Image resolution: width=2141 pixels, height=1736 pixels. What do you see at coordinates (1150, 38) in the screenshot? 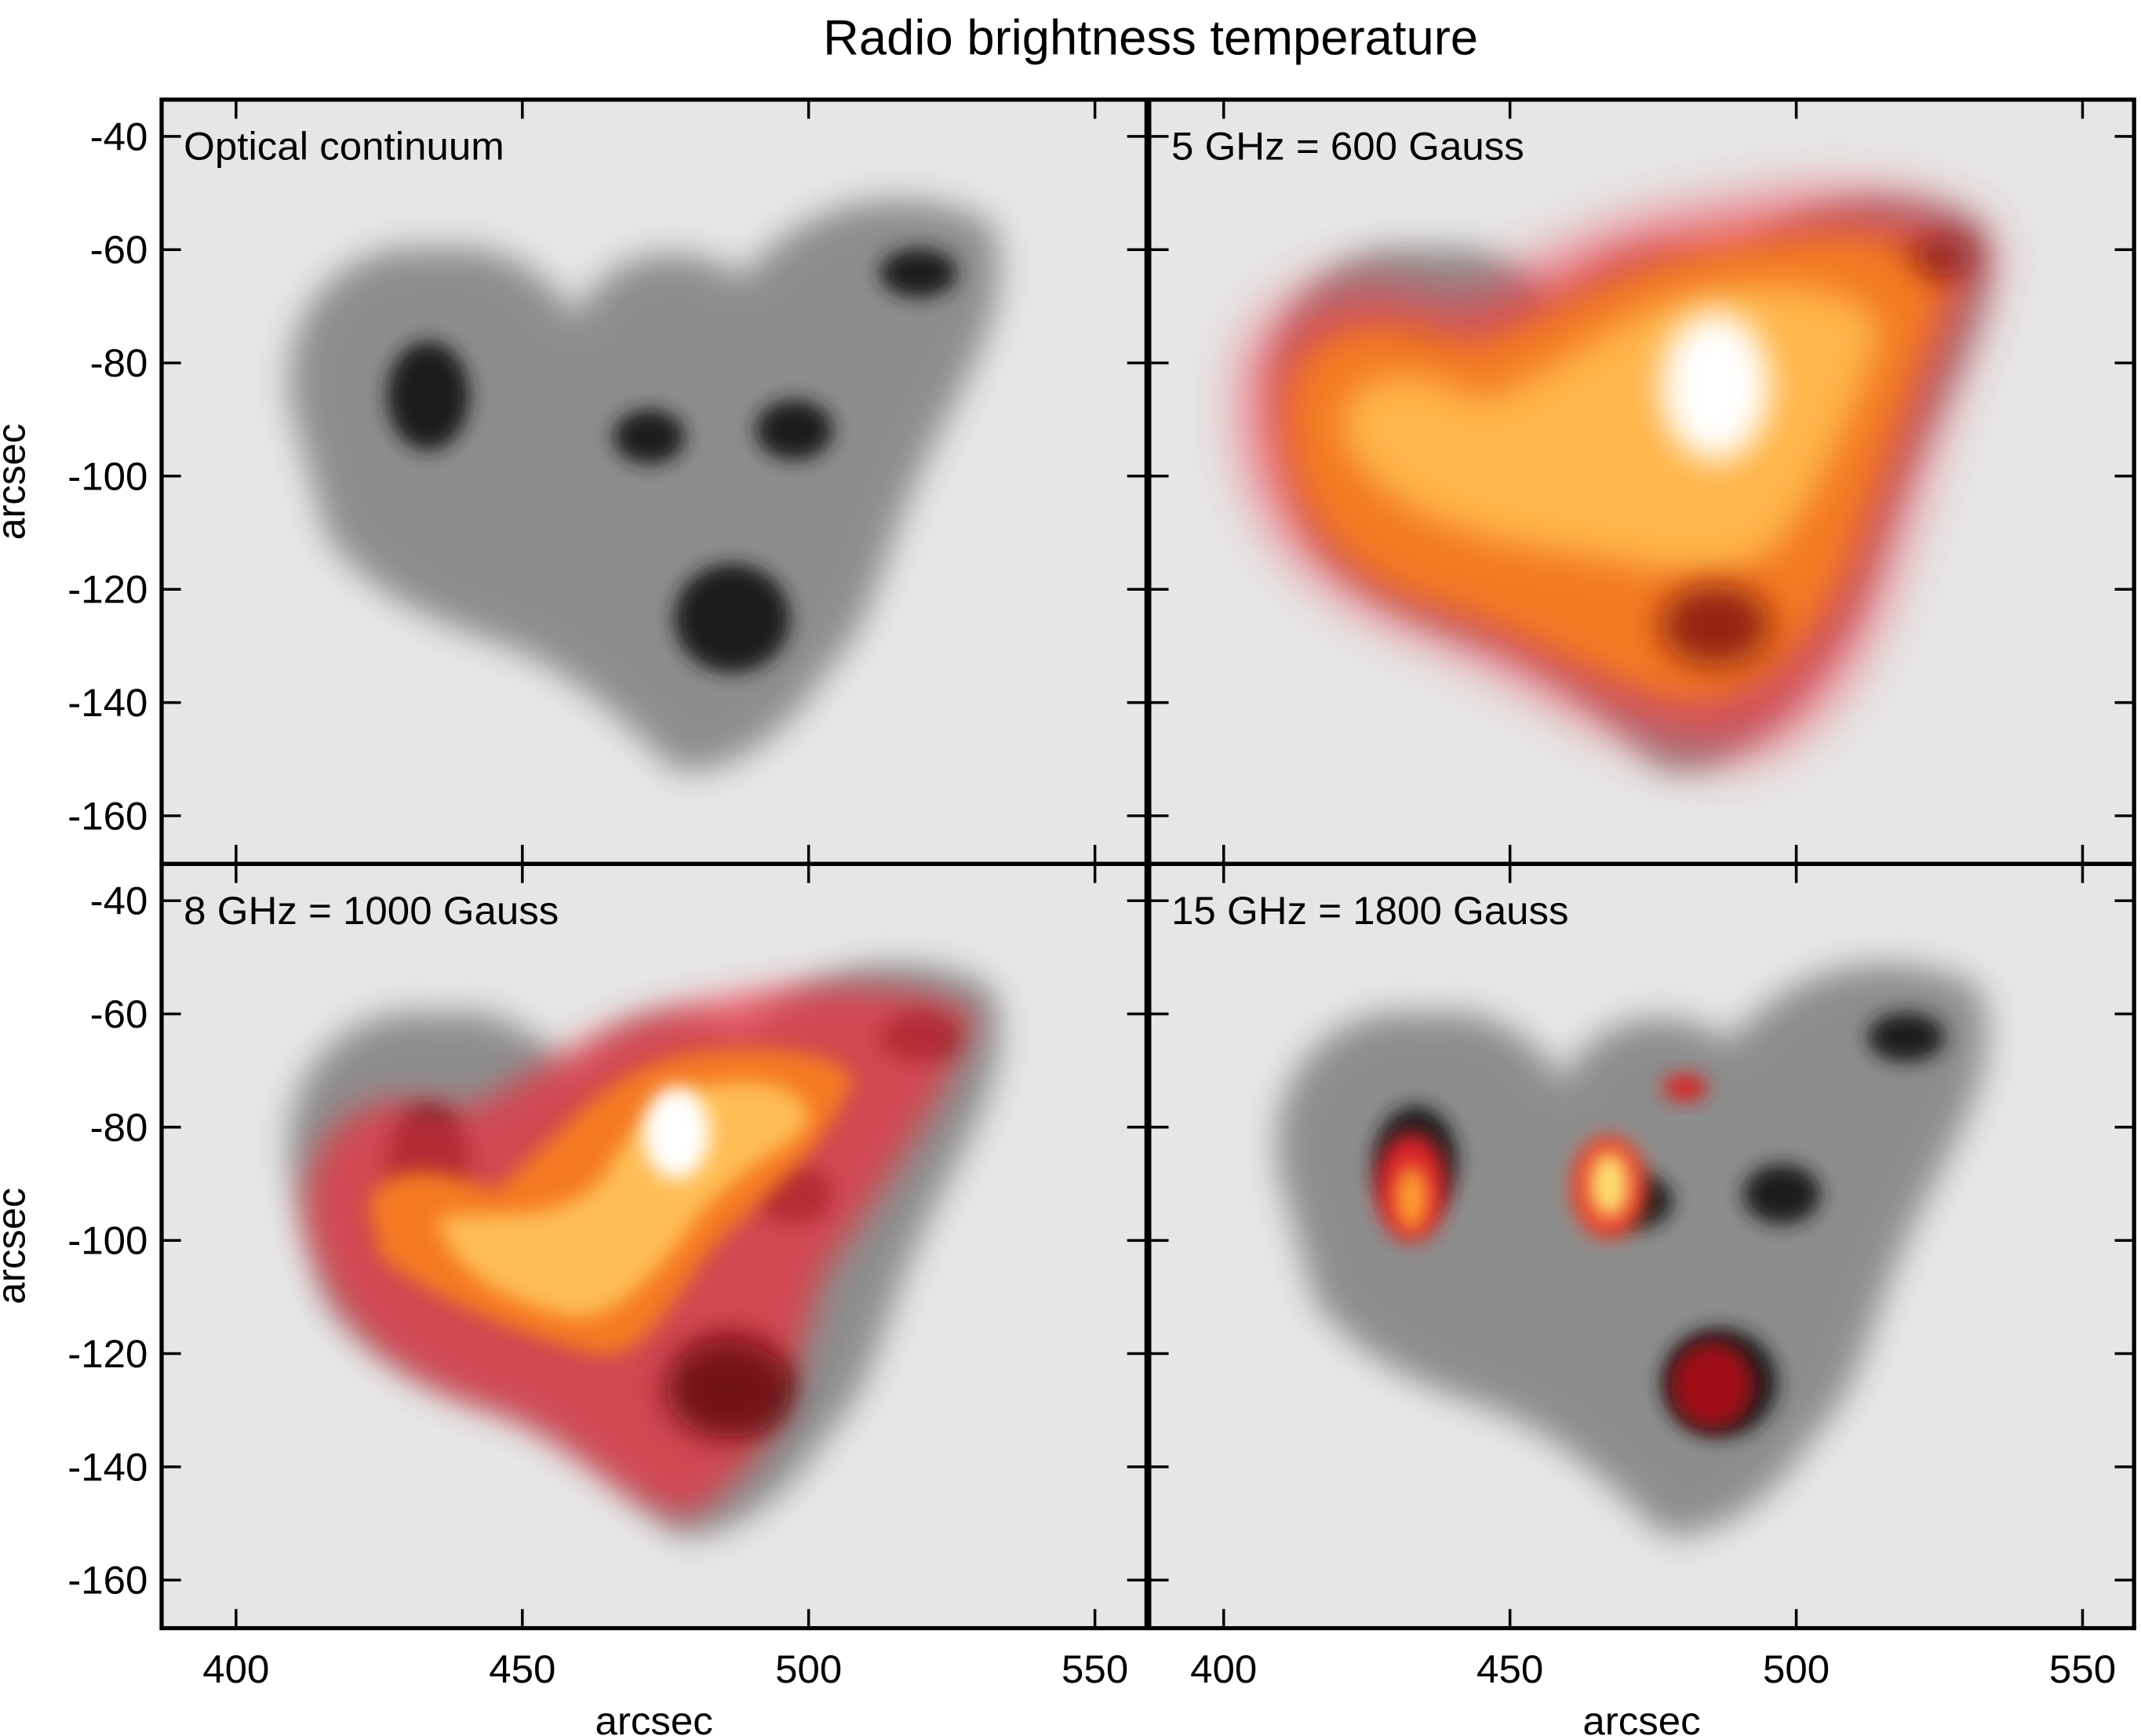
I see `figure-title: Radio brightness temperature` at bounding box center [1150, 38].